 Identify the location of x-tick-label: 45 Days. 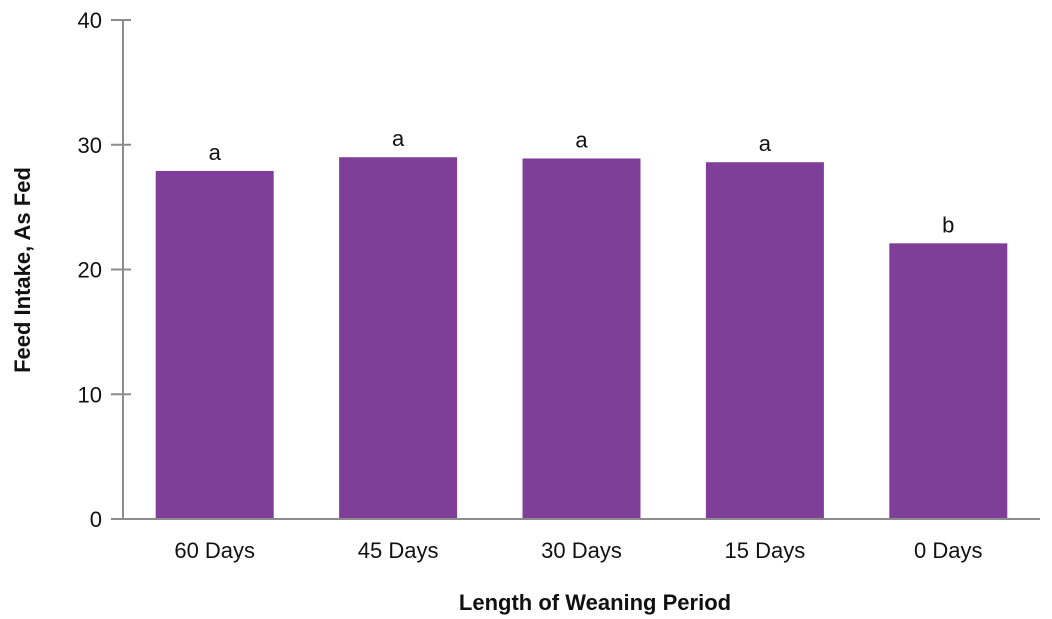
(398, 550).